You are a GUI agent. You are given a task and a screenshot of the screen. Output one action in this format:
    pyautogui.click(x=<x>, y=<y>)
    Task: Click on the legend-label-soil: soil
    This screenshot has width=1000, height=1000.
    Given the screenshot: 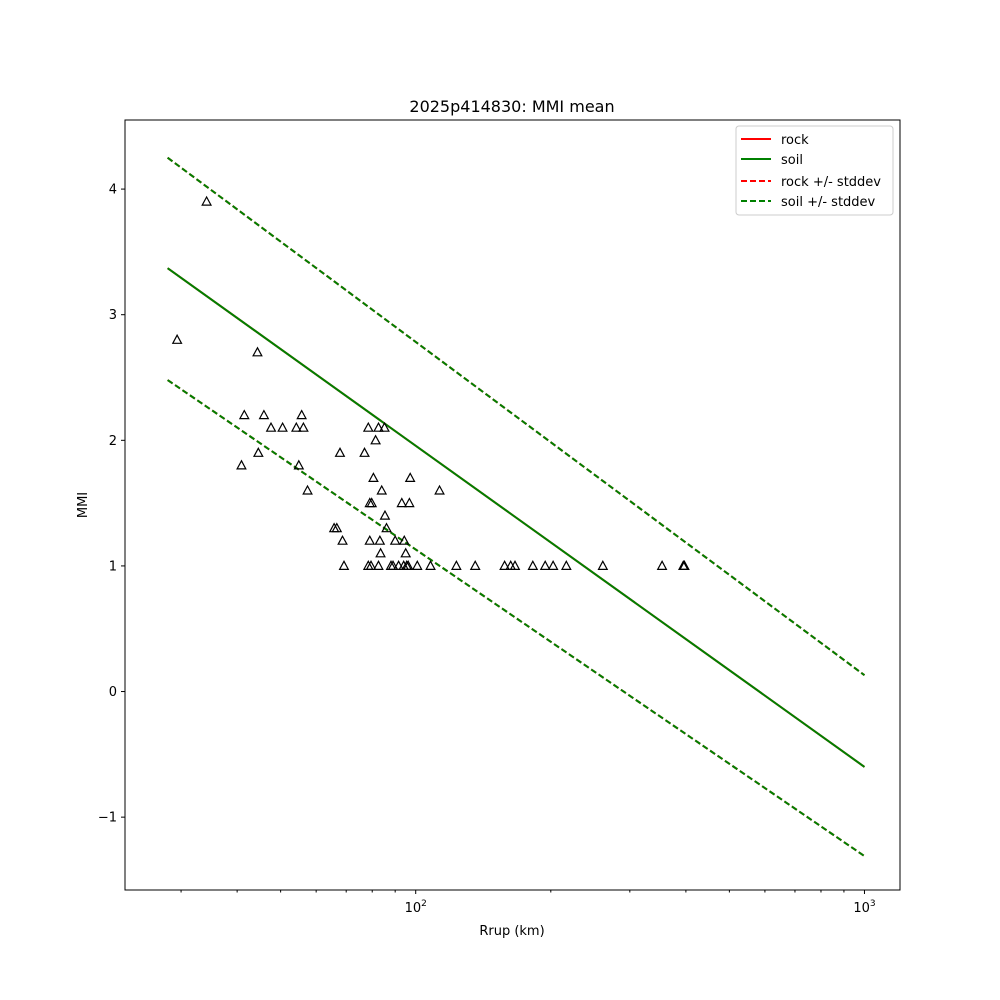 What is the action you would take?
    pyautogui.click(x=792, y=160)
    